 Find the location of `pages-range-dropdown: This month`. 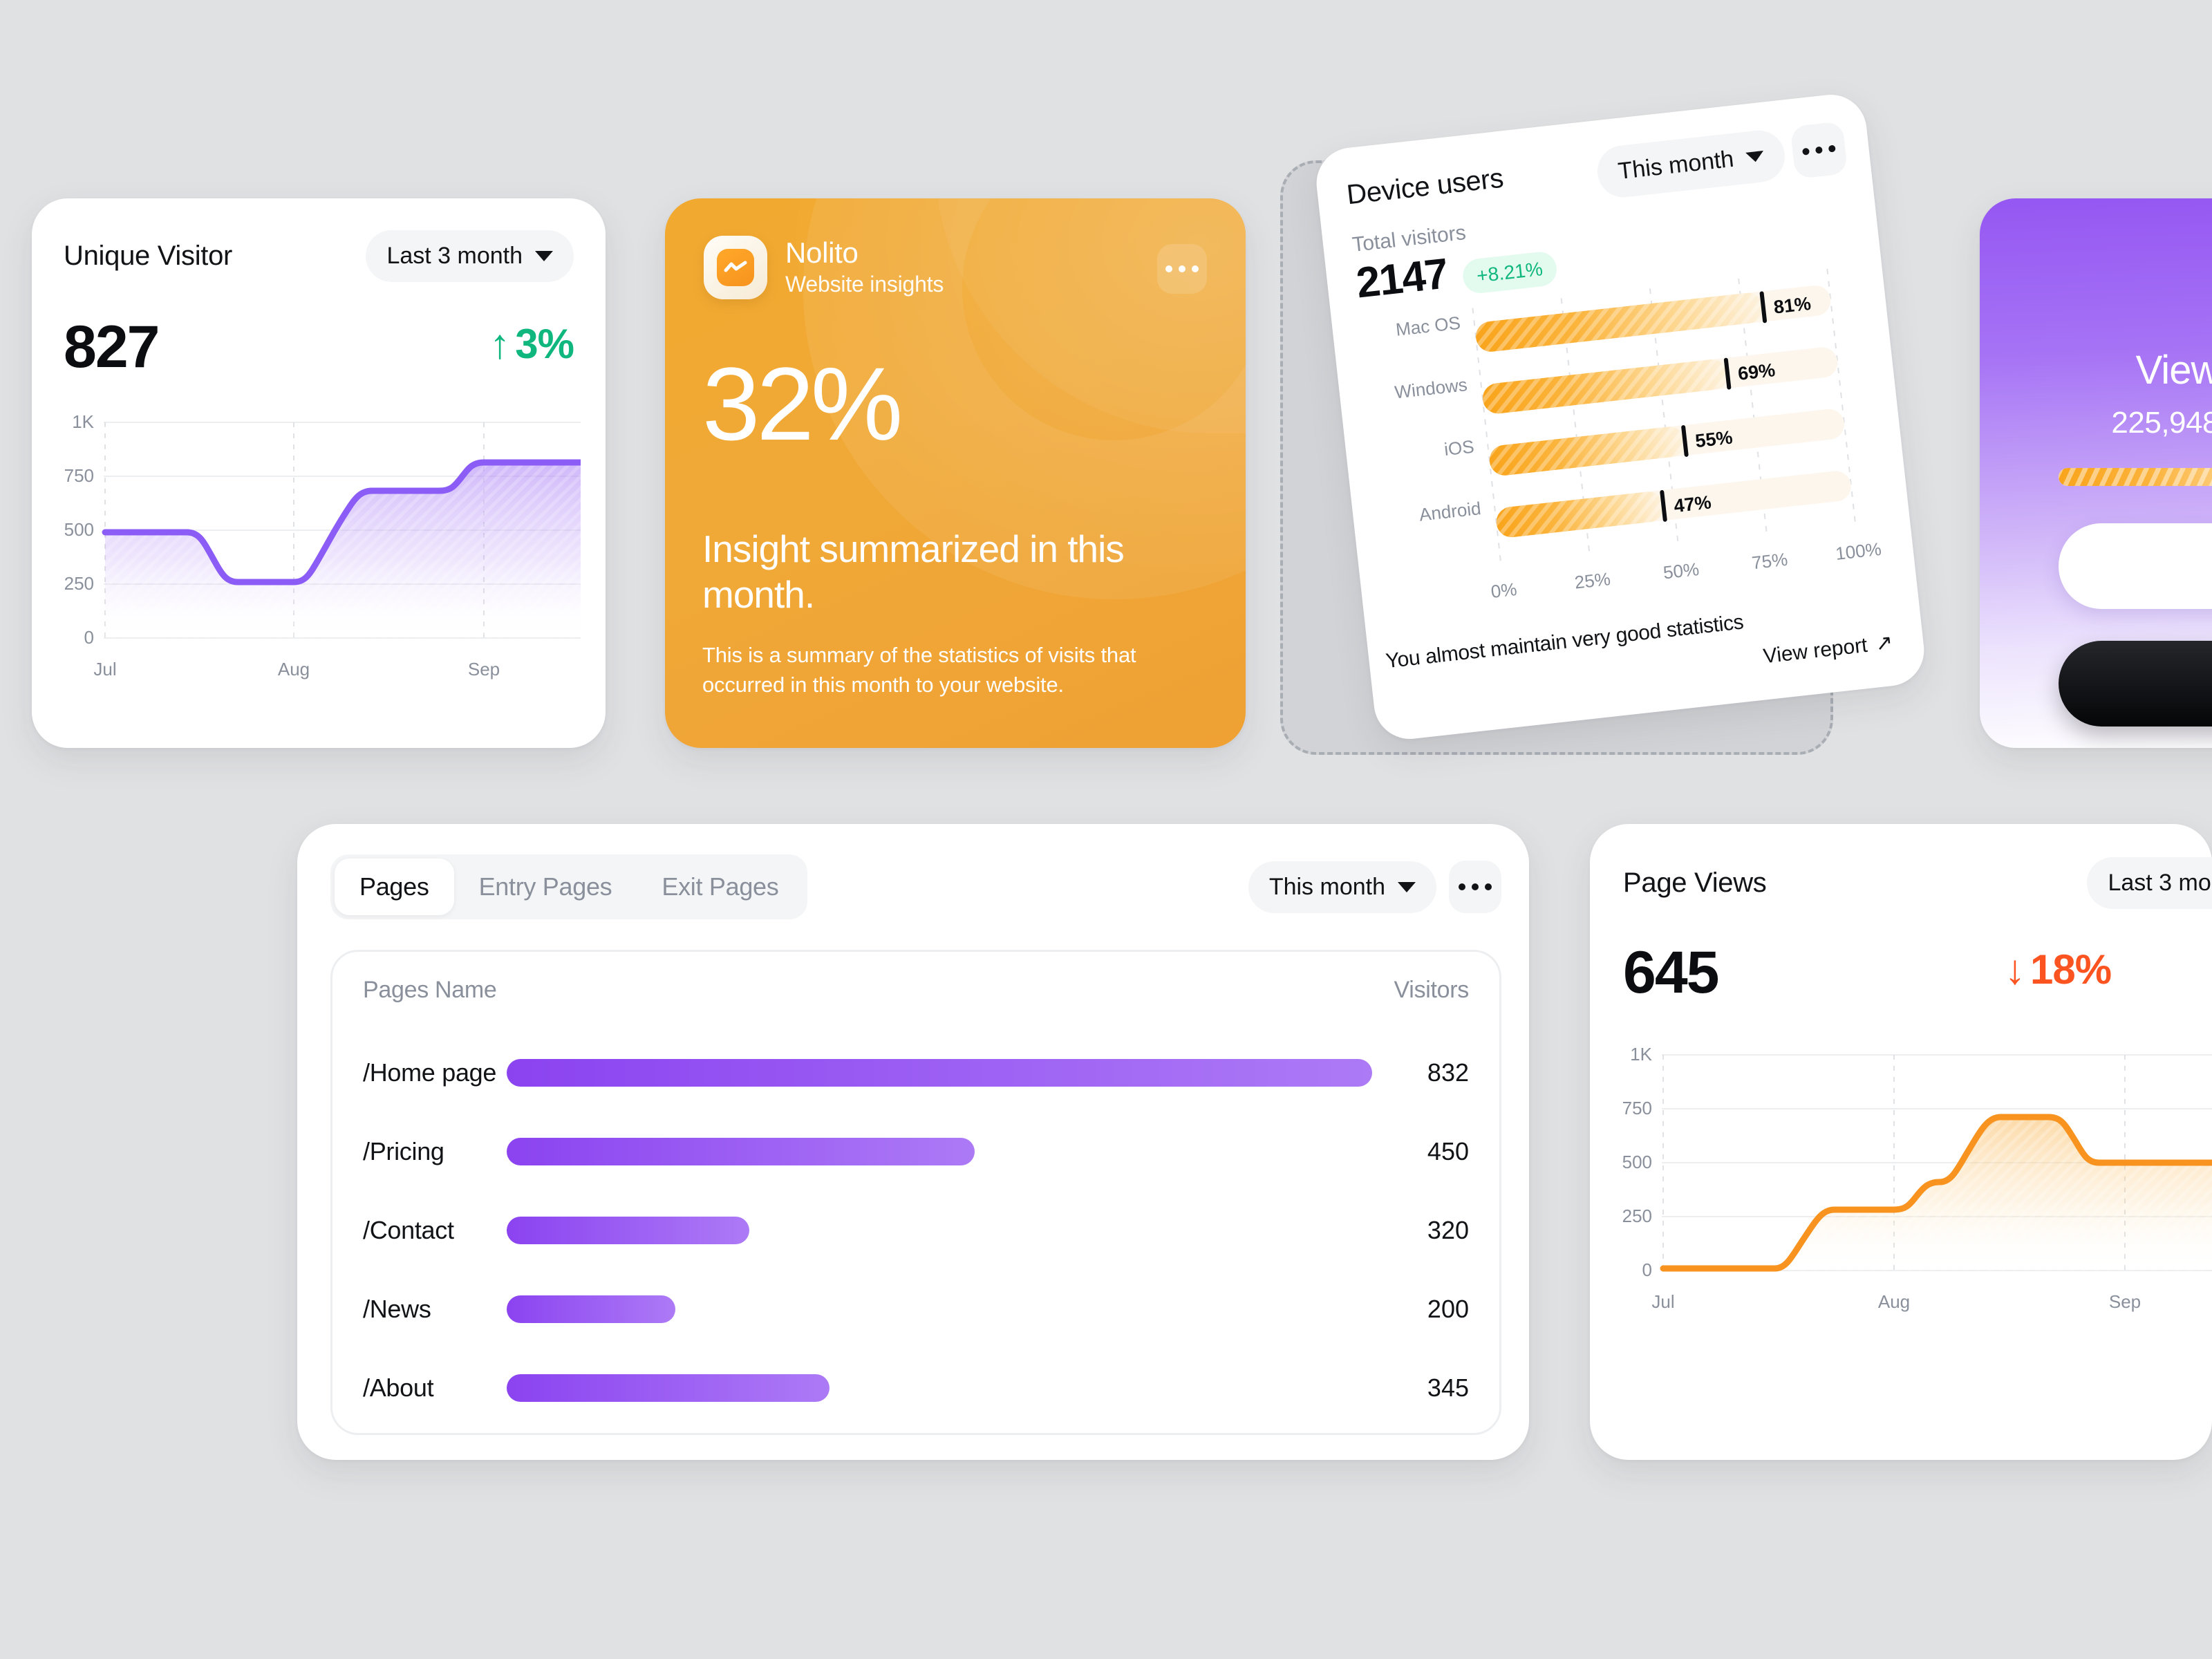

pages-range-dropdown: This month is located at coordinates (1342, 887).